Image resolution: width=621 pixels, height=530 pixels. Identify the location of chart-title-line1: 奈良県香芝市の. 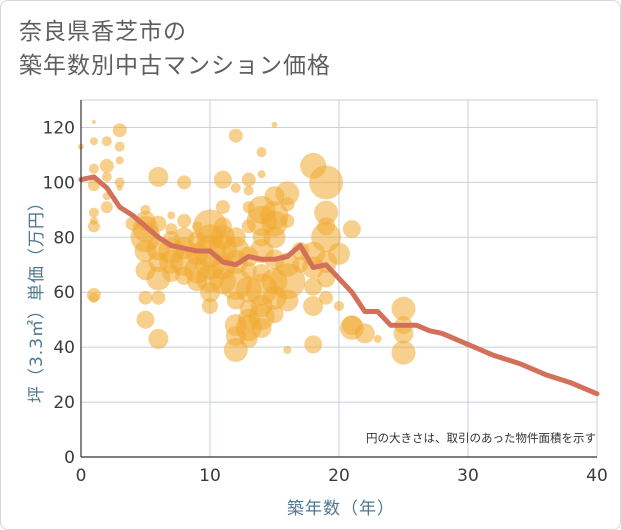
(103, 32).